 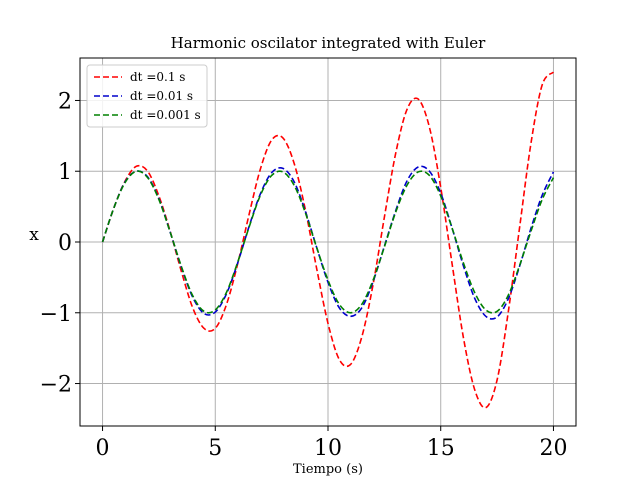 I want to click on x-tick-label: 20, so click(x=553, y=448).